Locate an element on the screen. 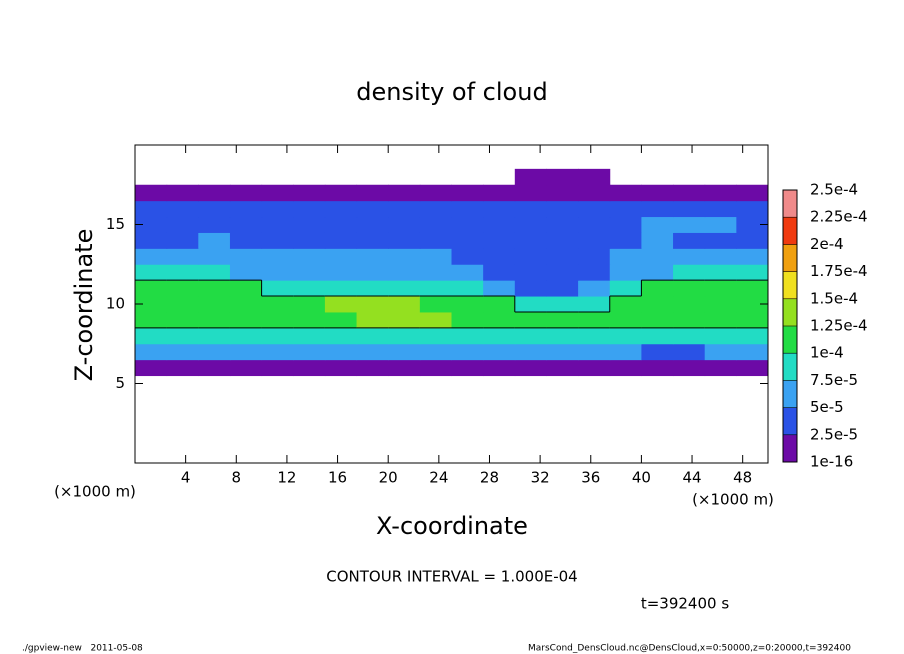 Image resolution: width=904 pixels, height=654 pixels. y-tick-label: 5 is located at coordinates (120, 383).